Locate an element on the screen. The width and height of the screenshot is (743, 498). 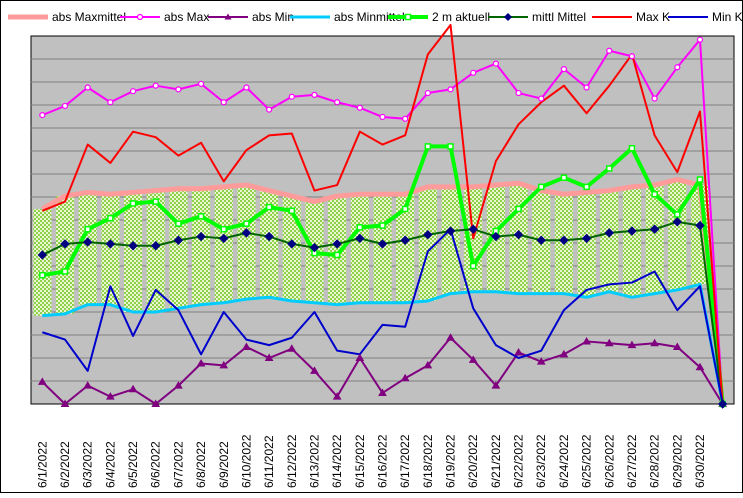
x-tick-label: 6/2/2022 is located at coordinates (65, 464).